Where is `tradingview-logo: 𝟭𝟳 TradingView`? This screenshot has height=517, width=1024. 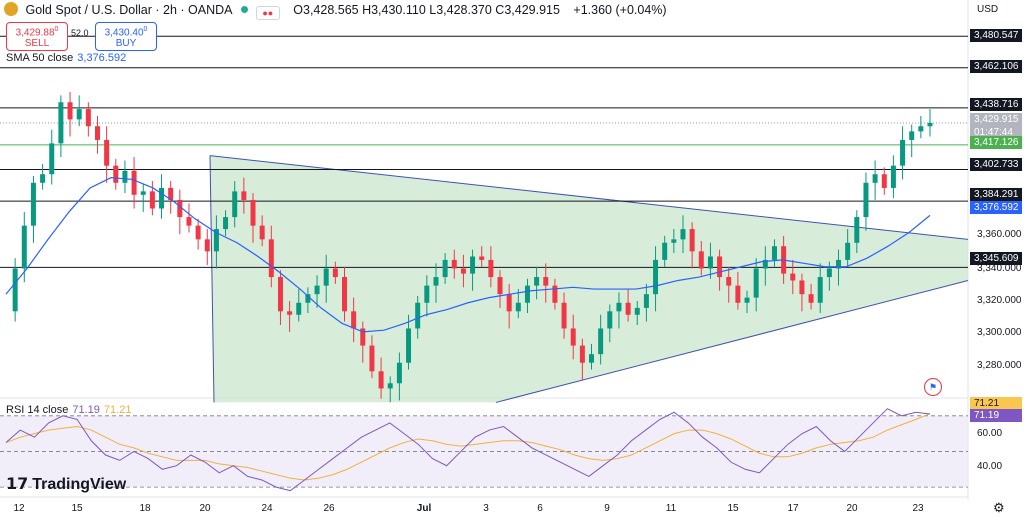 tradingview-logo: 𝟭𝟳 TradingView is located at coordinates (66, 484).